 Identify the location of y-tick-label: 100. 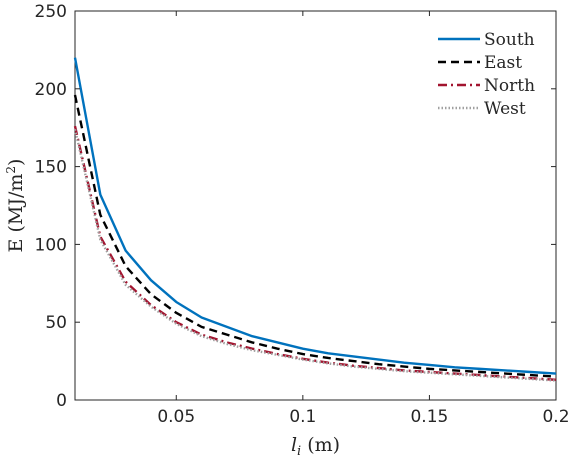
(51, 245).